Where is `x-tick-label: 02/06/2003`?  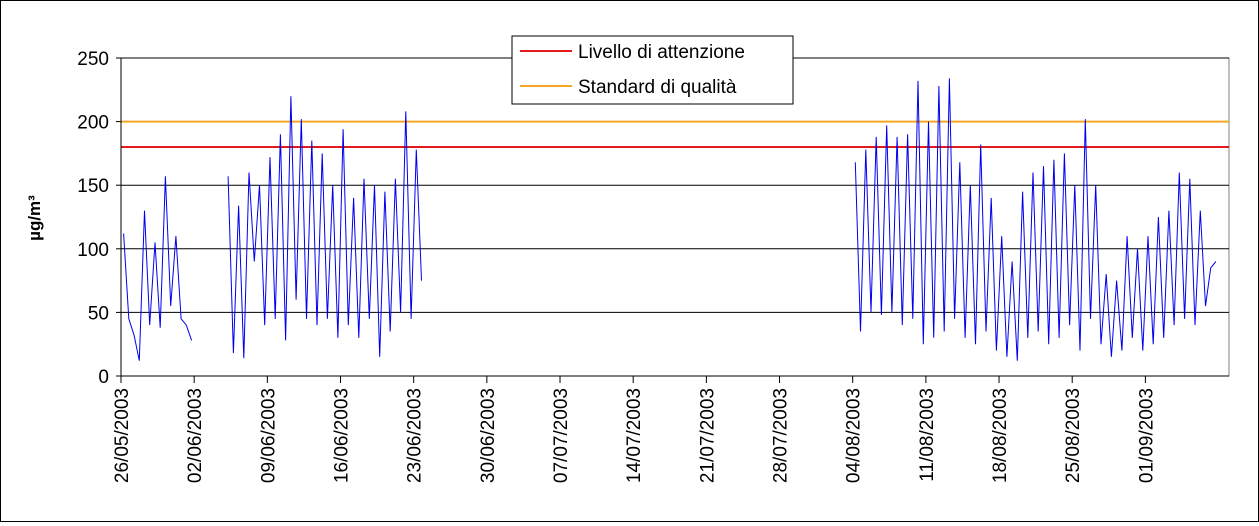 x-tick-label: 02/06/2003 is located at coordinates (195, 435).